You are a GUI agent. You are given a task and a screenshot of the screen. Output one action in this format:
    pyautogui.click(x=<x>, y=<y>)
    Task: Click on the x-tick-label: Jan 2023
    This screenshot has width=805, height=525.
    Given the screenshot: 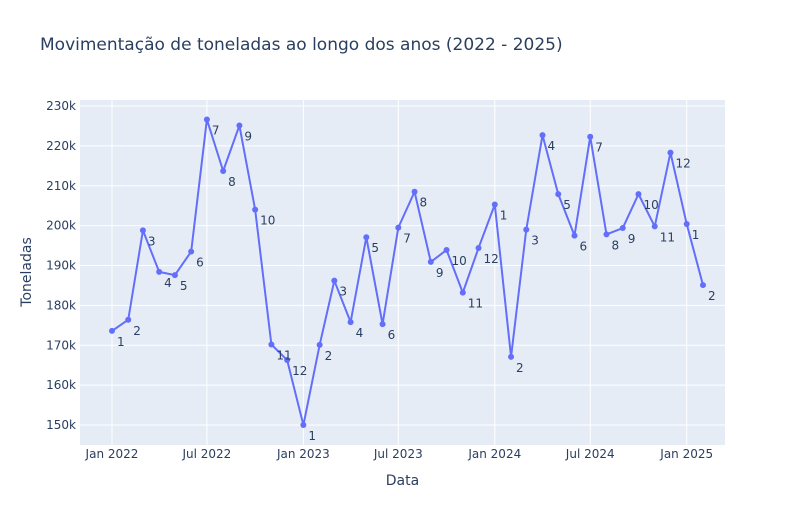 What is the action you would take?
    pyautogui.click(x=303, y=454)
    